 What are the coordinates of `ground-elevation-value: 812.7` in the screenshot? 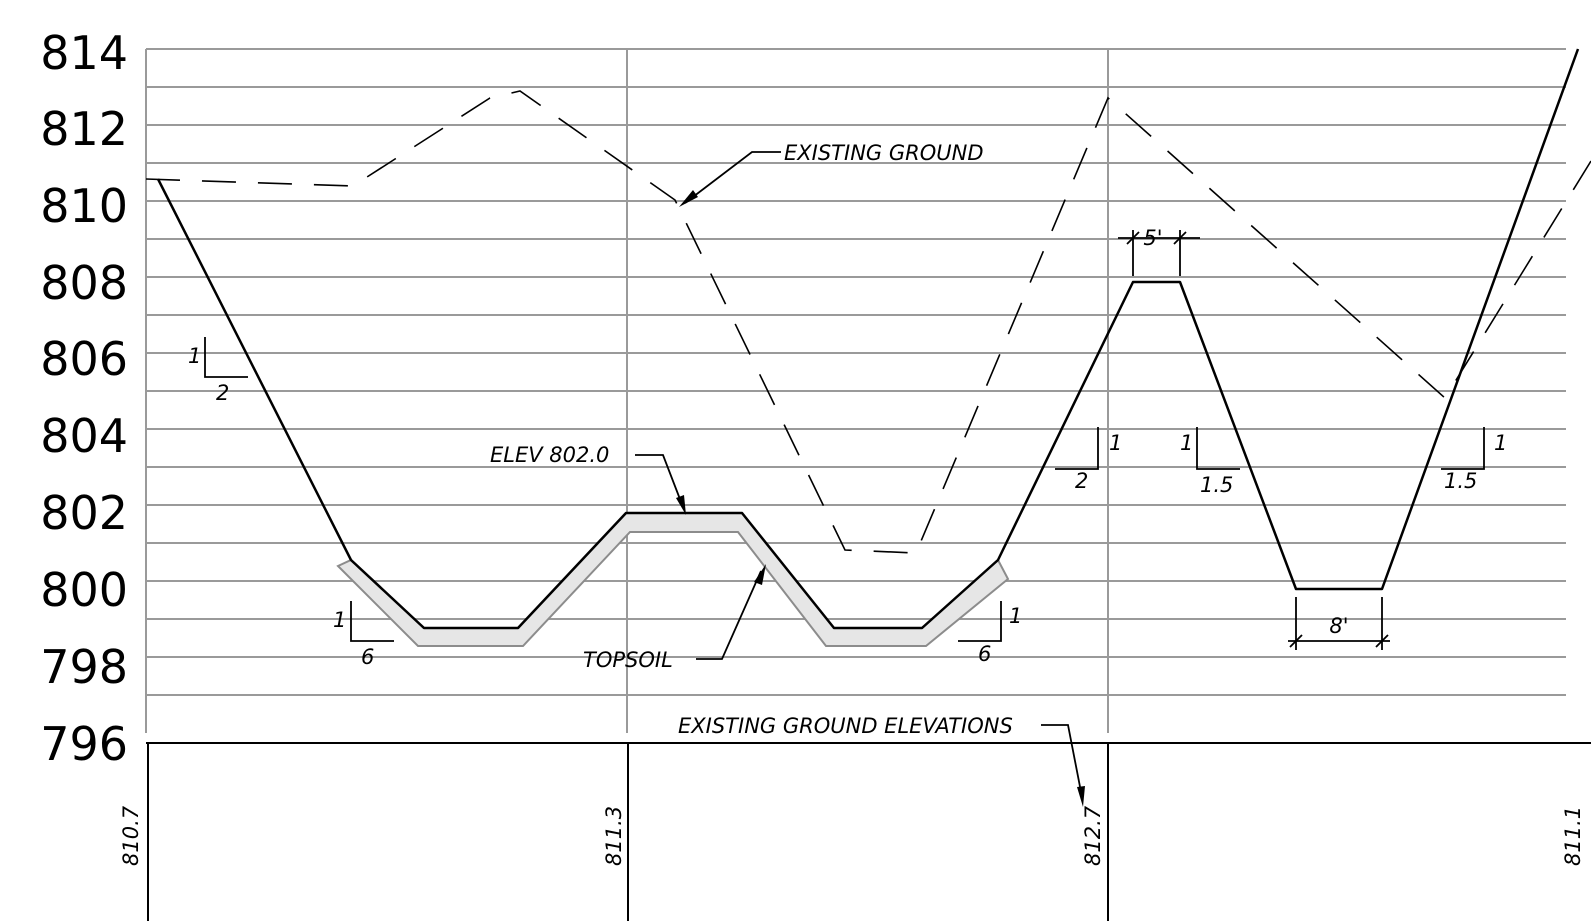 It's located at (1093, 835).